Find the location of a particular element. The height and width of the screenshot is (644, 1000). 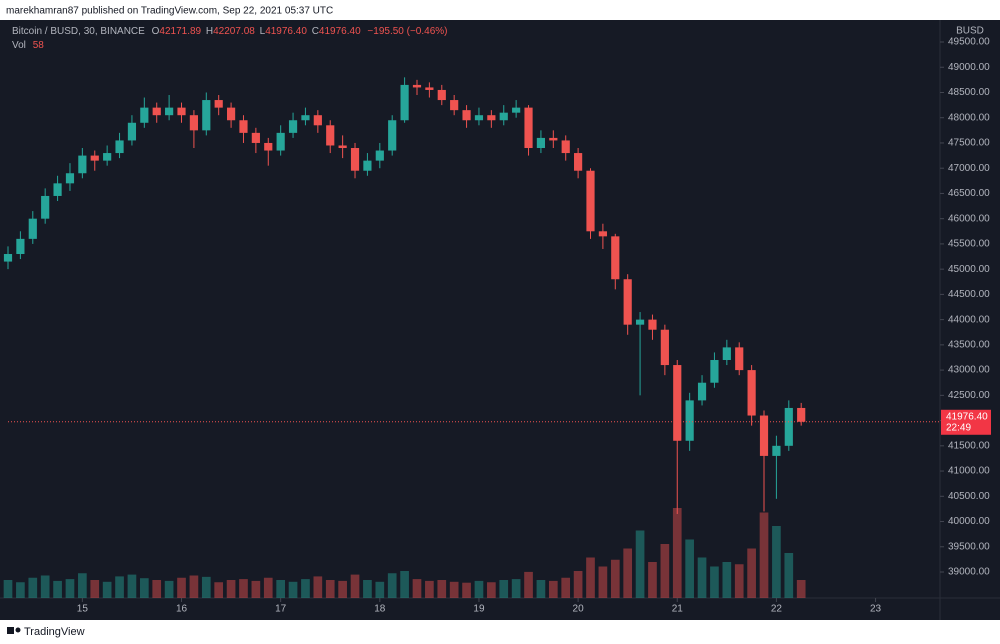

ohlc-key: L is located at coordinates (263, 31).